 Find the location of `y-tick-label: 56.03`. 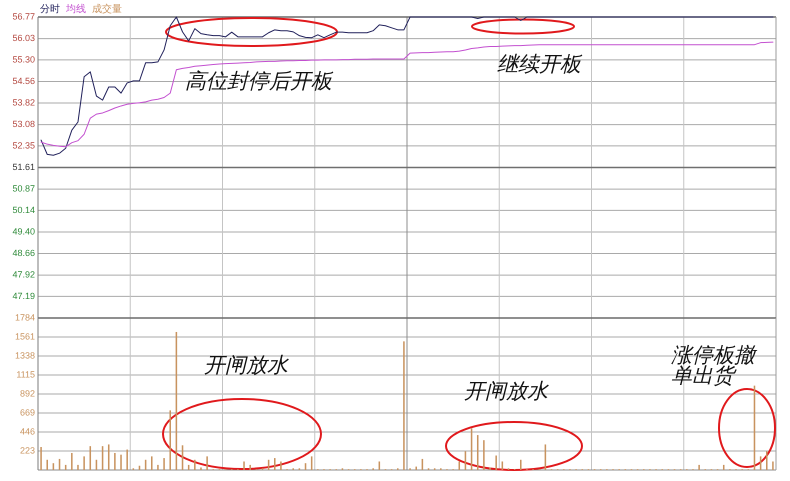

y-tick-label: 56.03 is located at coordinates (23, 37).